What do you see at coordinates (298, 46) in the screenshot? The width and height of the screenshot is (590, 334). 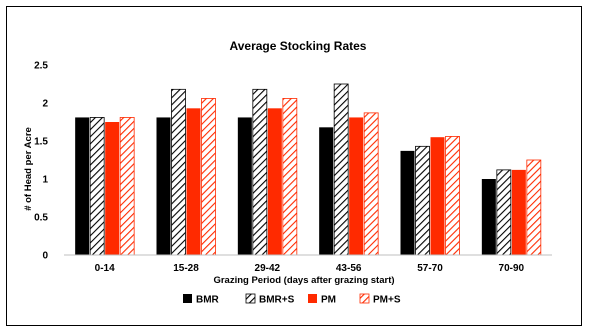 I see `chart-title: Average Stocking Rates` at bounding box center [298, 46].